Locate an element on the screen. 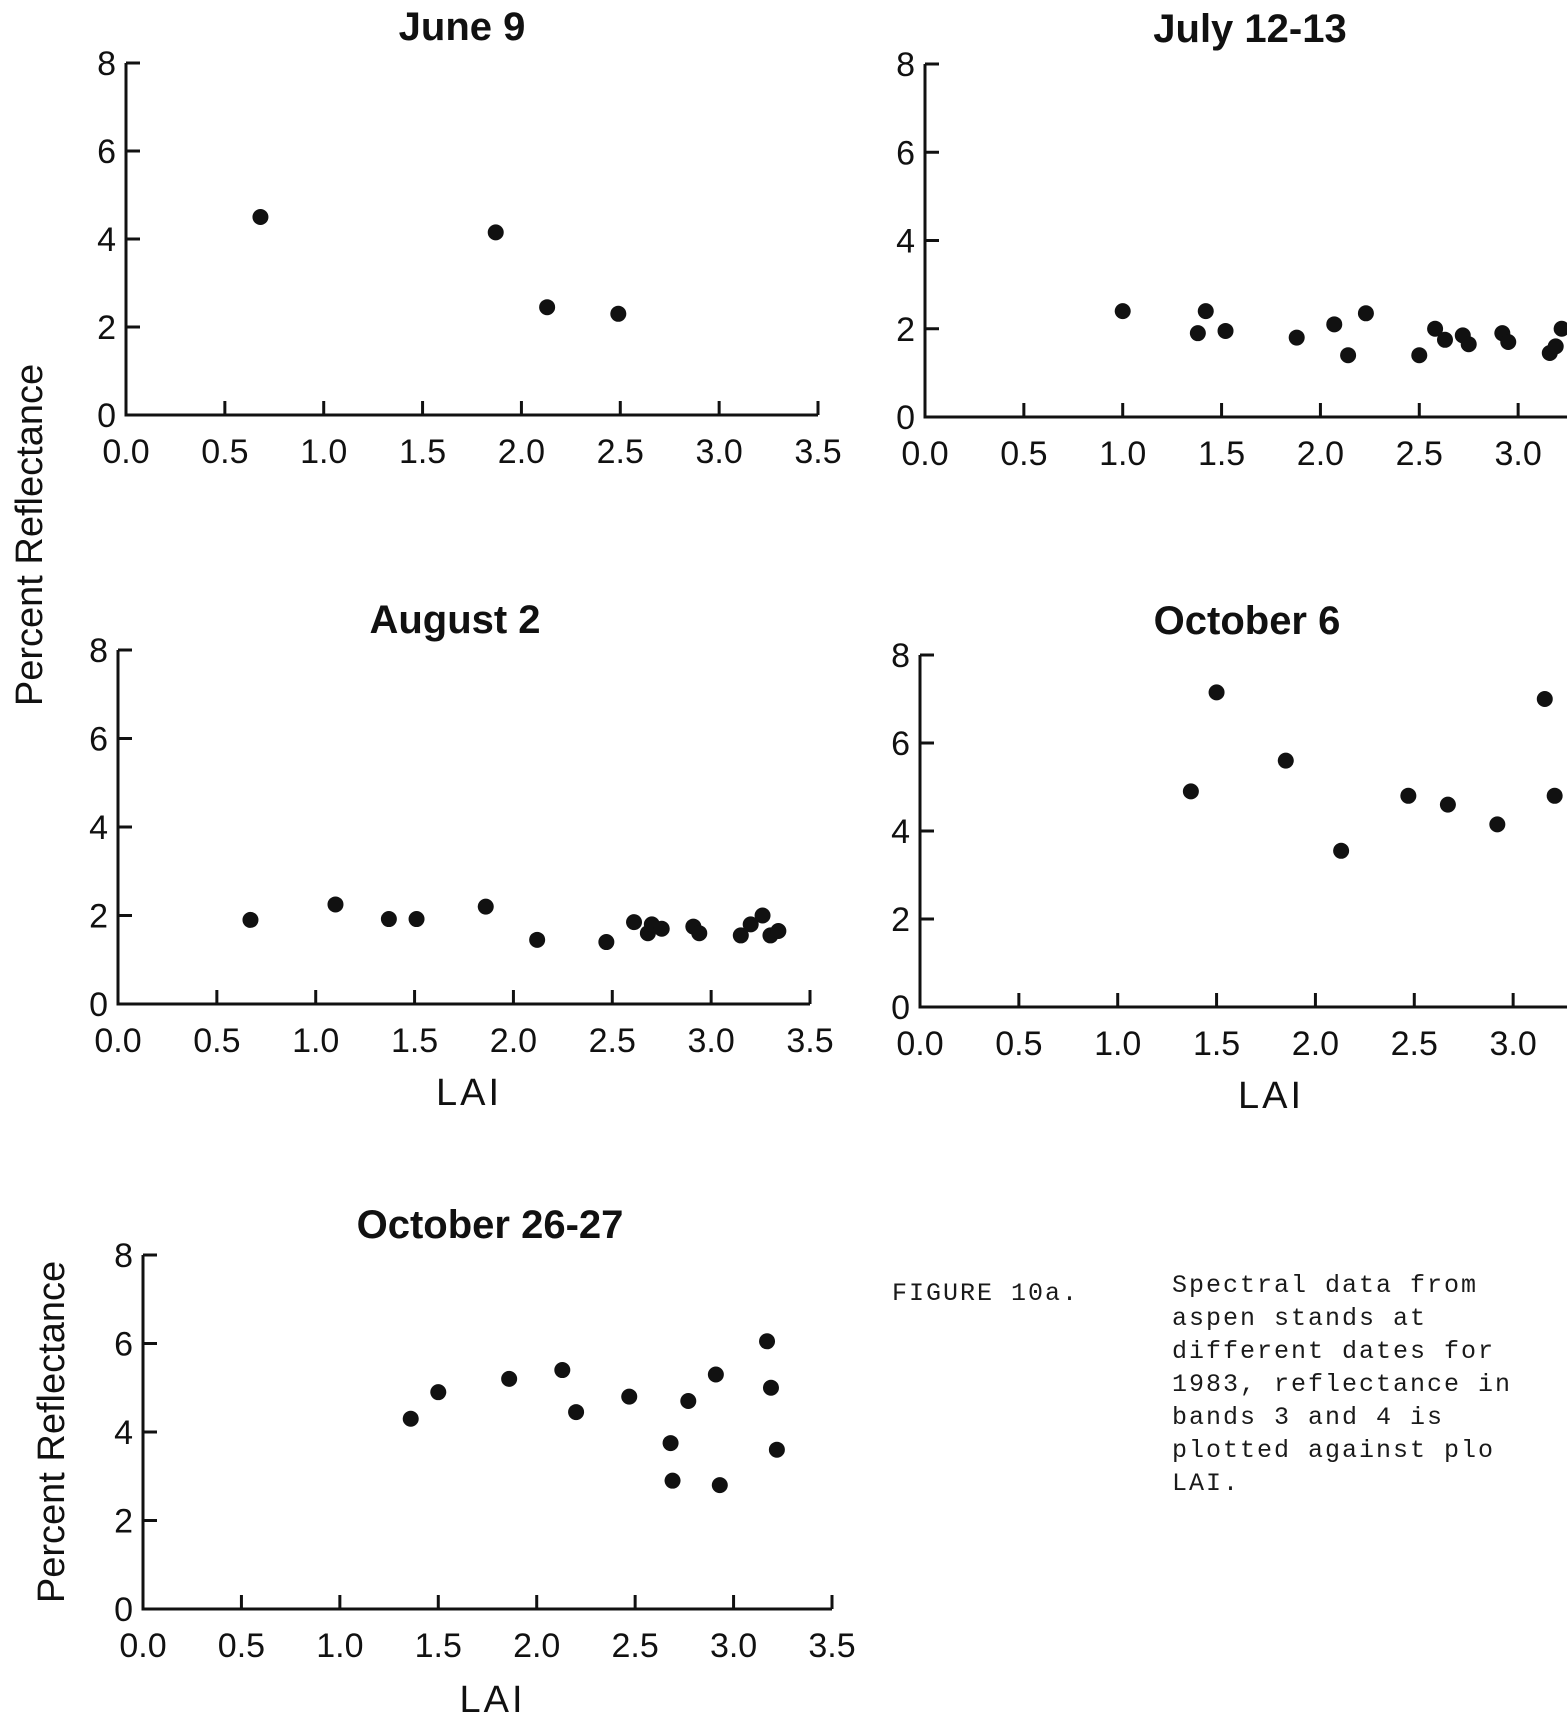  y-axis-label: Percent Reflectance is located at coordinates (52, 1432).